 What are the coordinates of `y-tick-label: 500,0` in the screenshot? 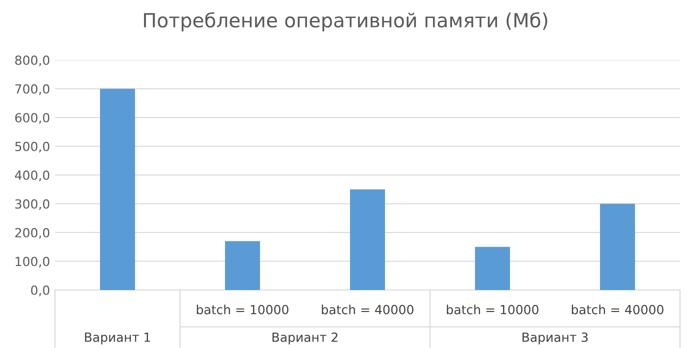 It's located at (32, 147).